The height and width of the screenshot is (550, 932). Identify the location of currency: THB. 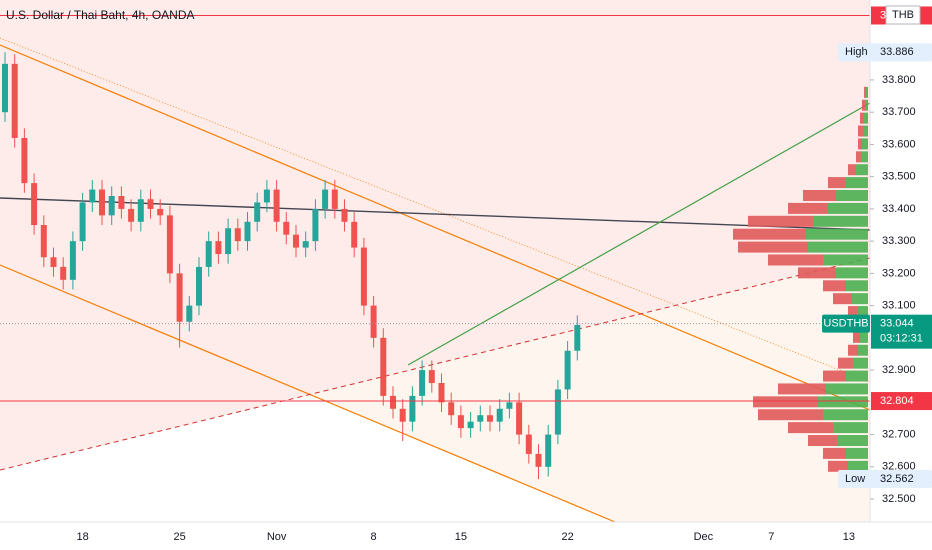
(903, 15).